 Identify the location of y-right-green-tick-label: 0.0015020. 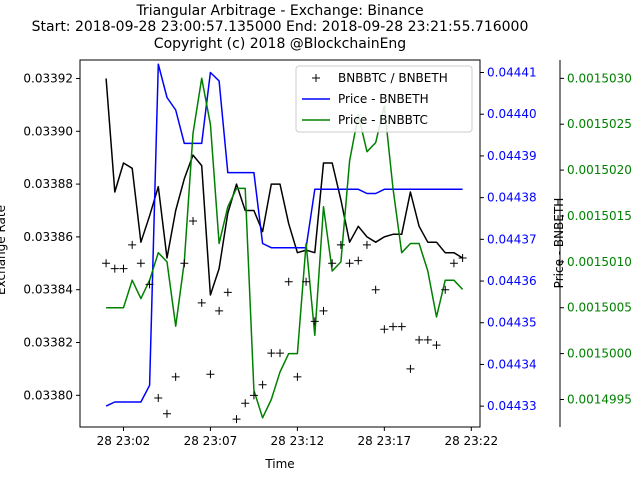
(599, 170).